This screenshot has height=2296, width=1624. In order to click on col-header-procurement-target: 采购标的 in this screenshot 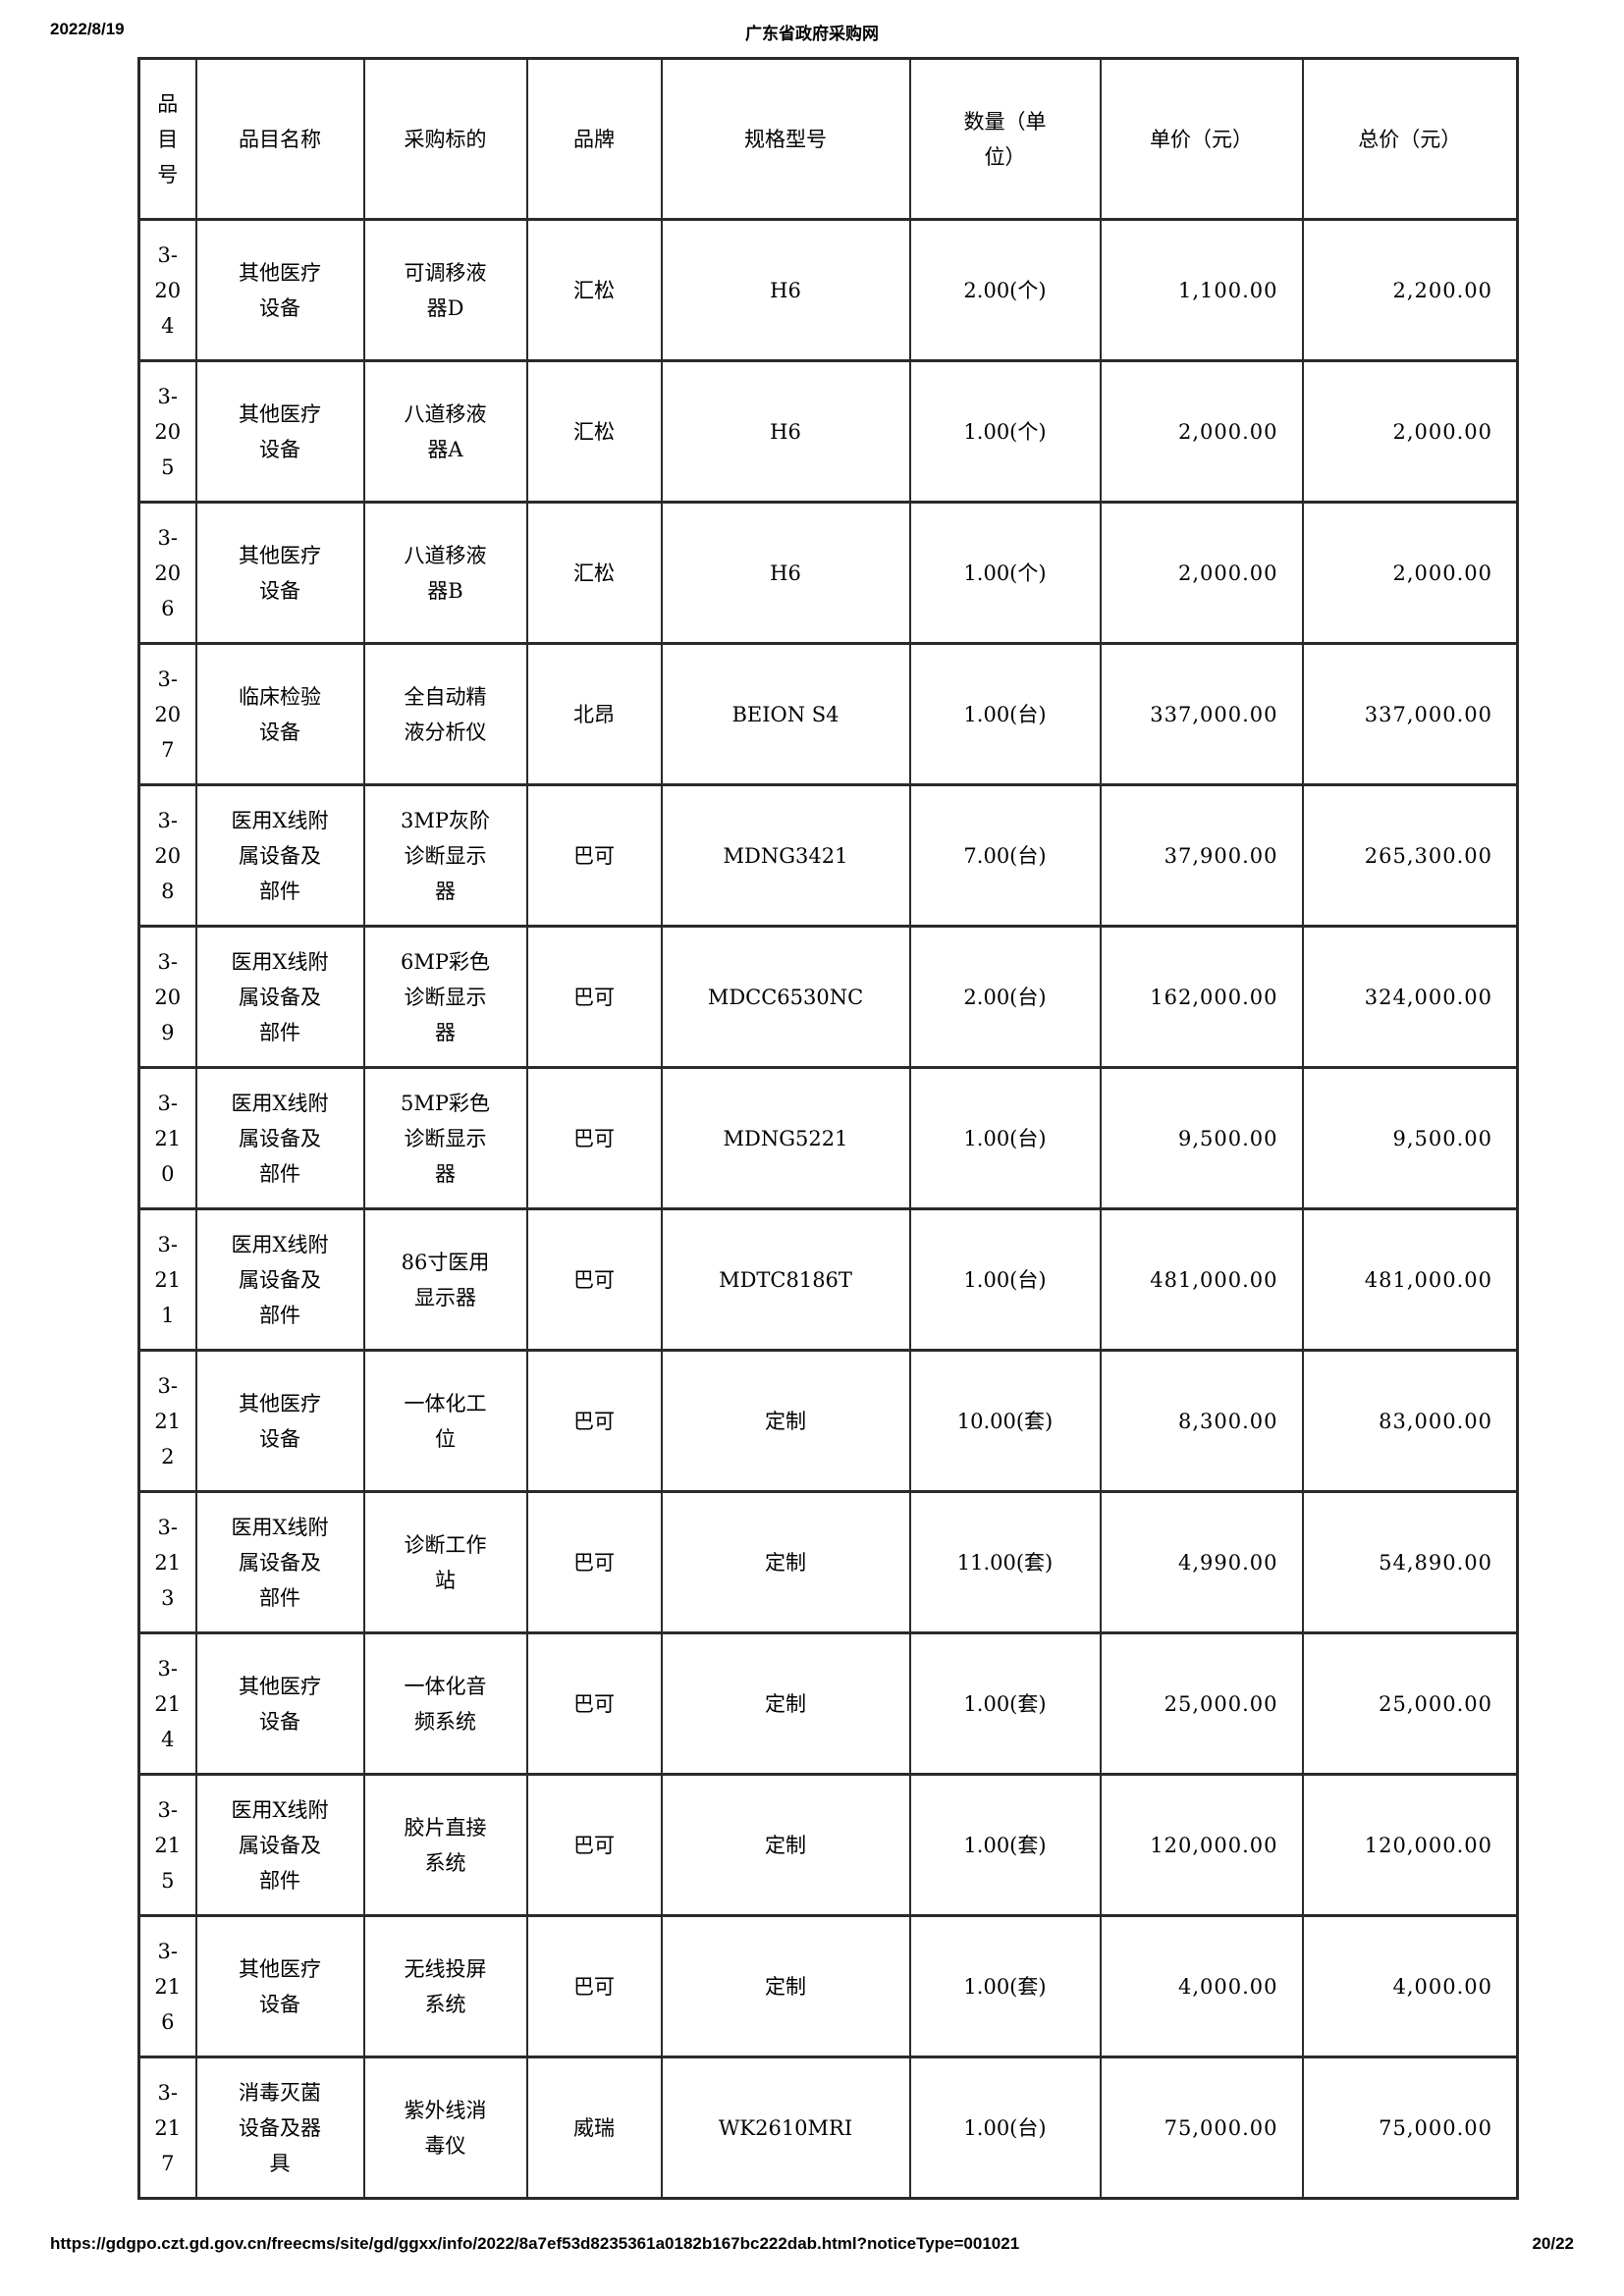, I will do `click(445, 139)`.